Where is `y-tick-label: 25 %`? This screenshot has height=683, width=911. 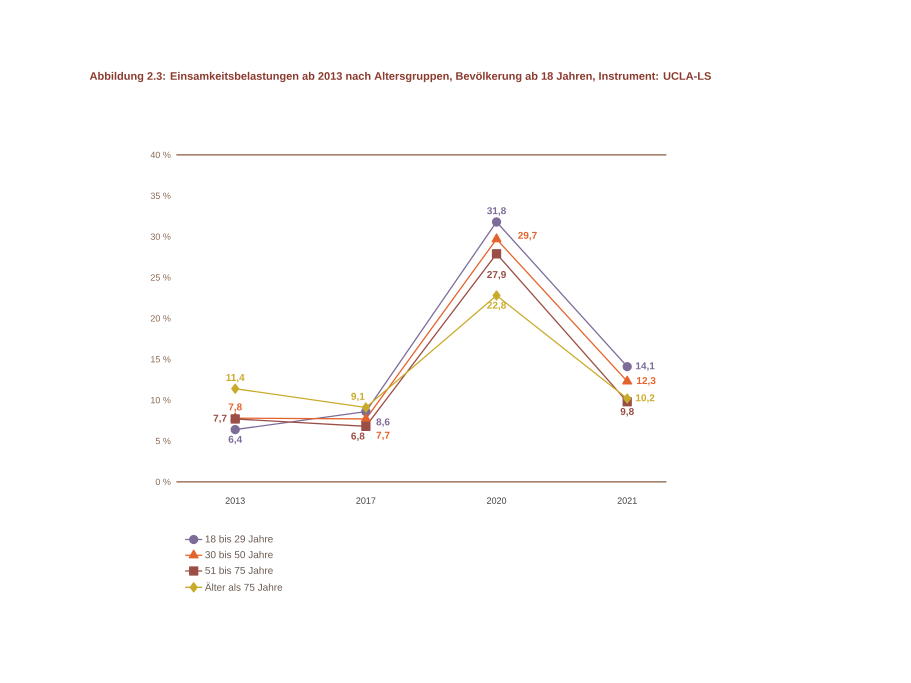 y-tick-label: 25 % is located at coordinates (160, 277).